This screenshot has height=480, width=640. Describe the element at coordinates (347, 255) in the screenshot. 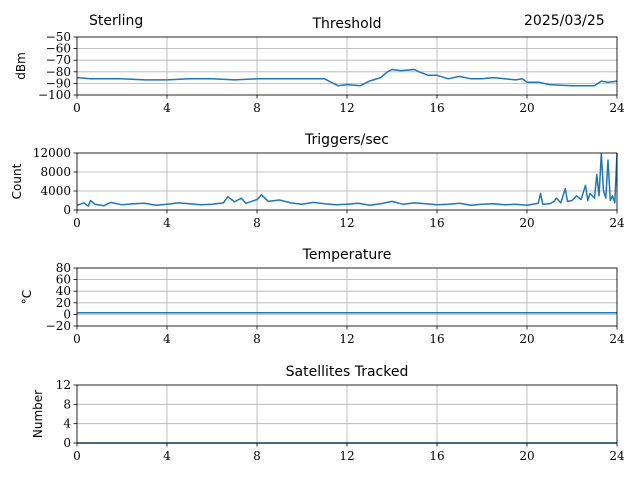

I see `chart-title: Temperature` at that location.